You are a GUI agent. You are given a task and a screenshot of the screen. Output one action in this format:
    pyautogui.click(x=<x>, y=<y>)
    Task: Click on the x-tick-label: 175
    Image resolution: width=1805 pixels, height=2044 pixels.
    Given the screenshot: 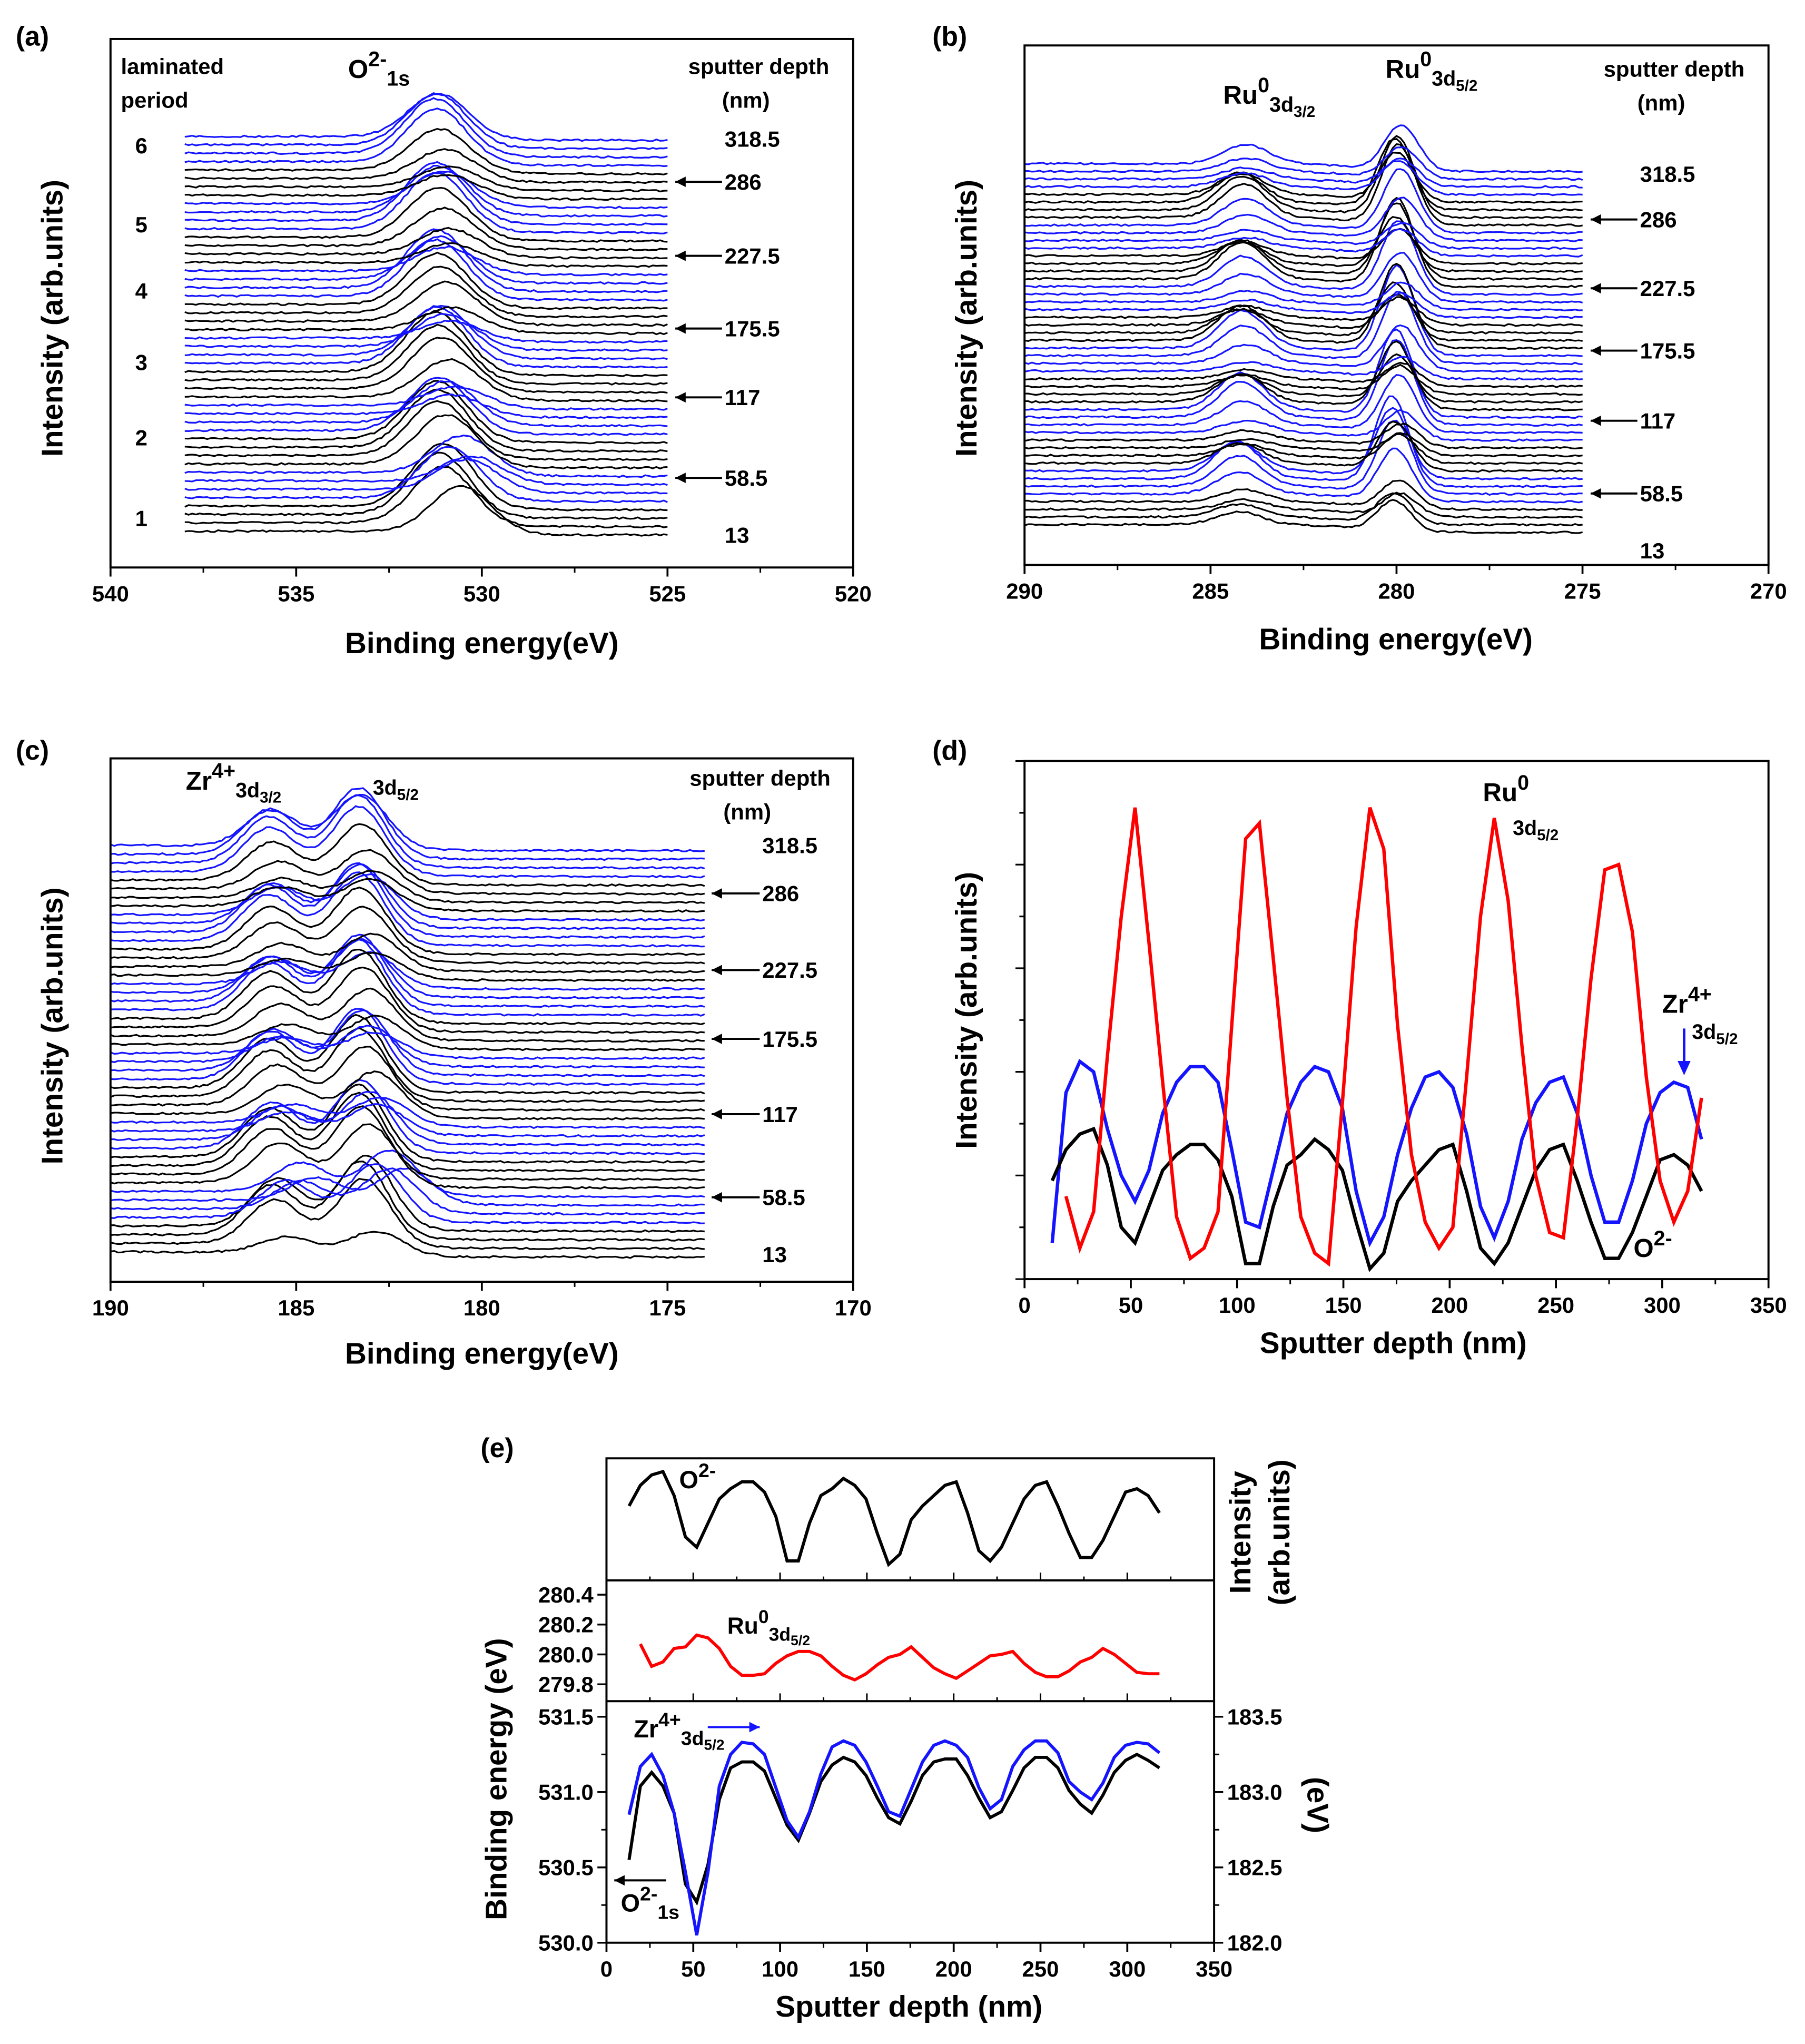 What is the action you would take?
    pyautogui.click(x=668, y=1307)
    